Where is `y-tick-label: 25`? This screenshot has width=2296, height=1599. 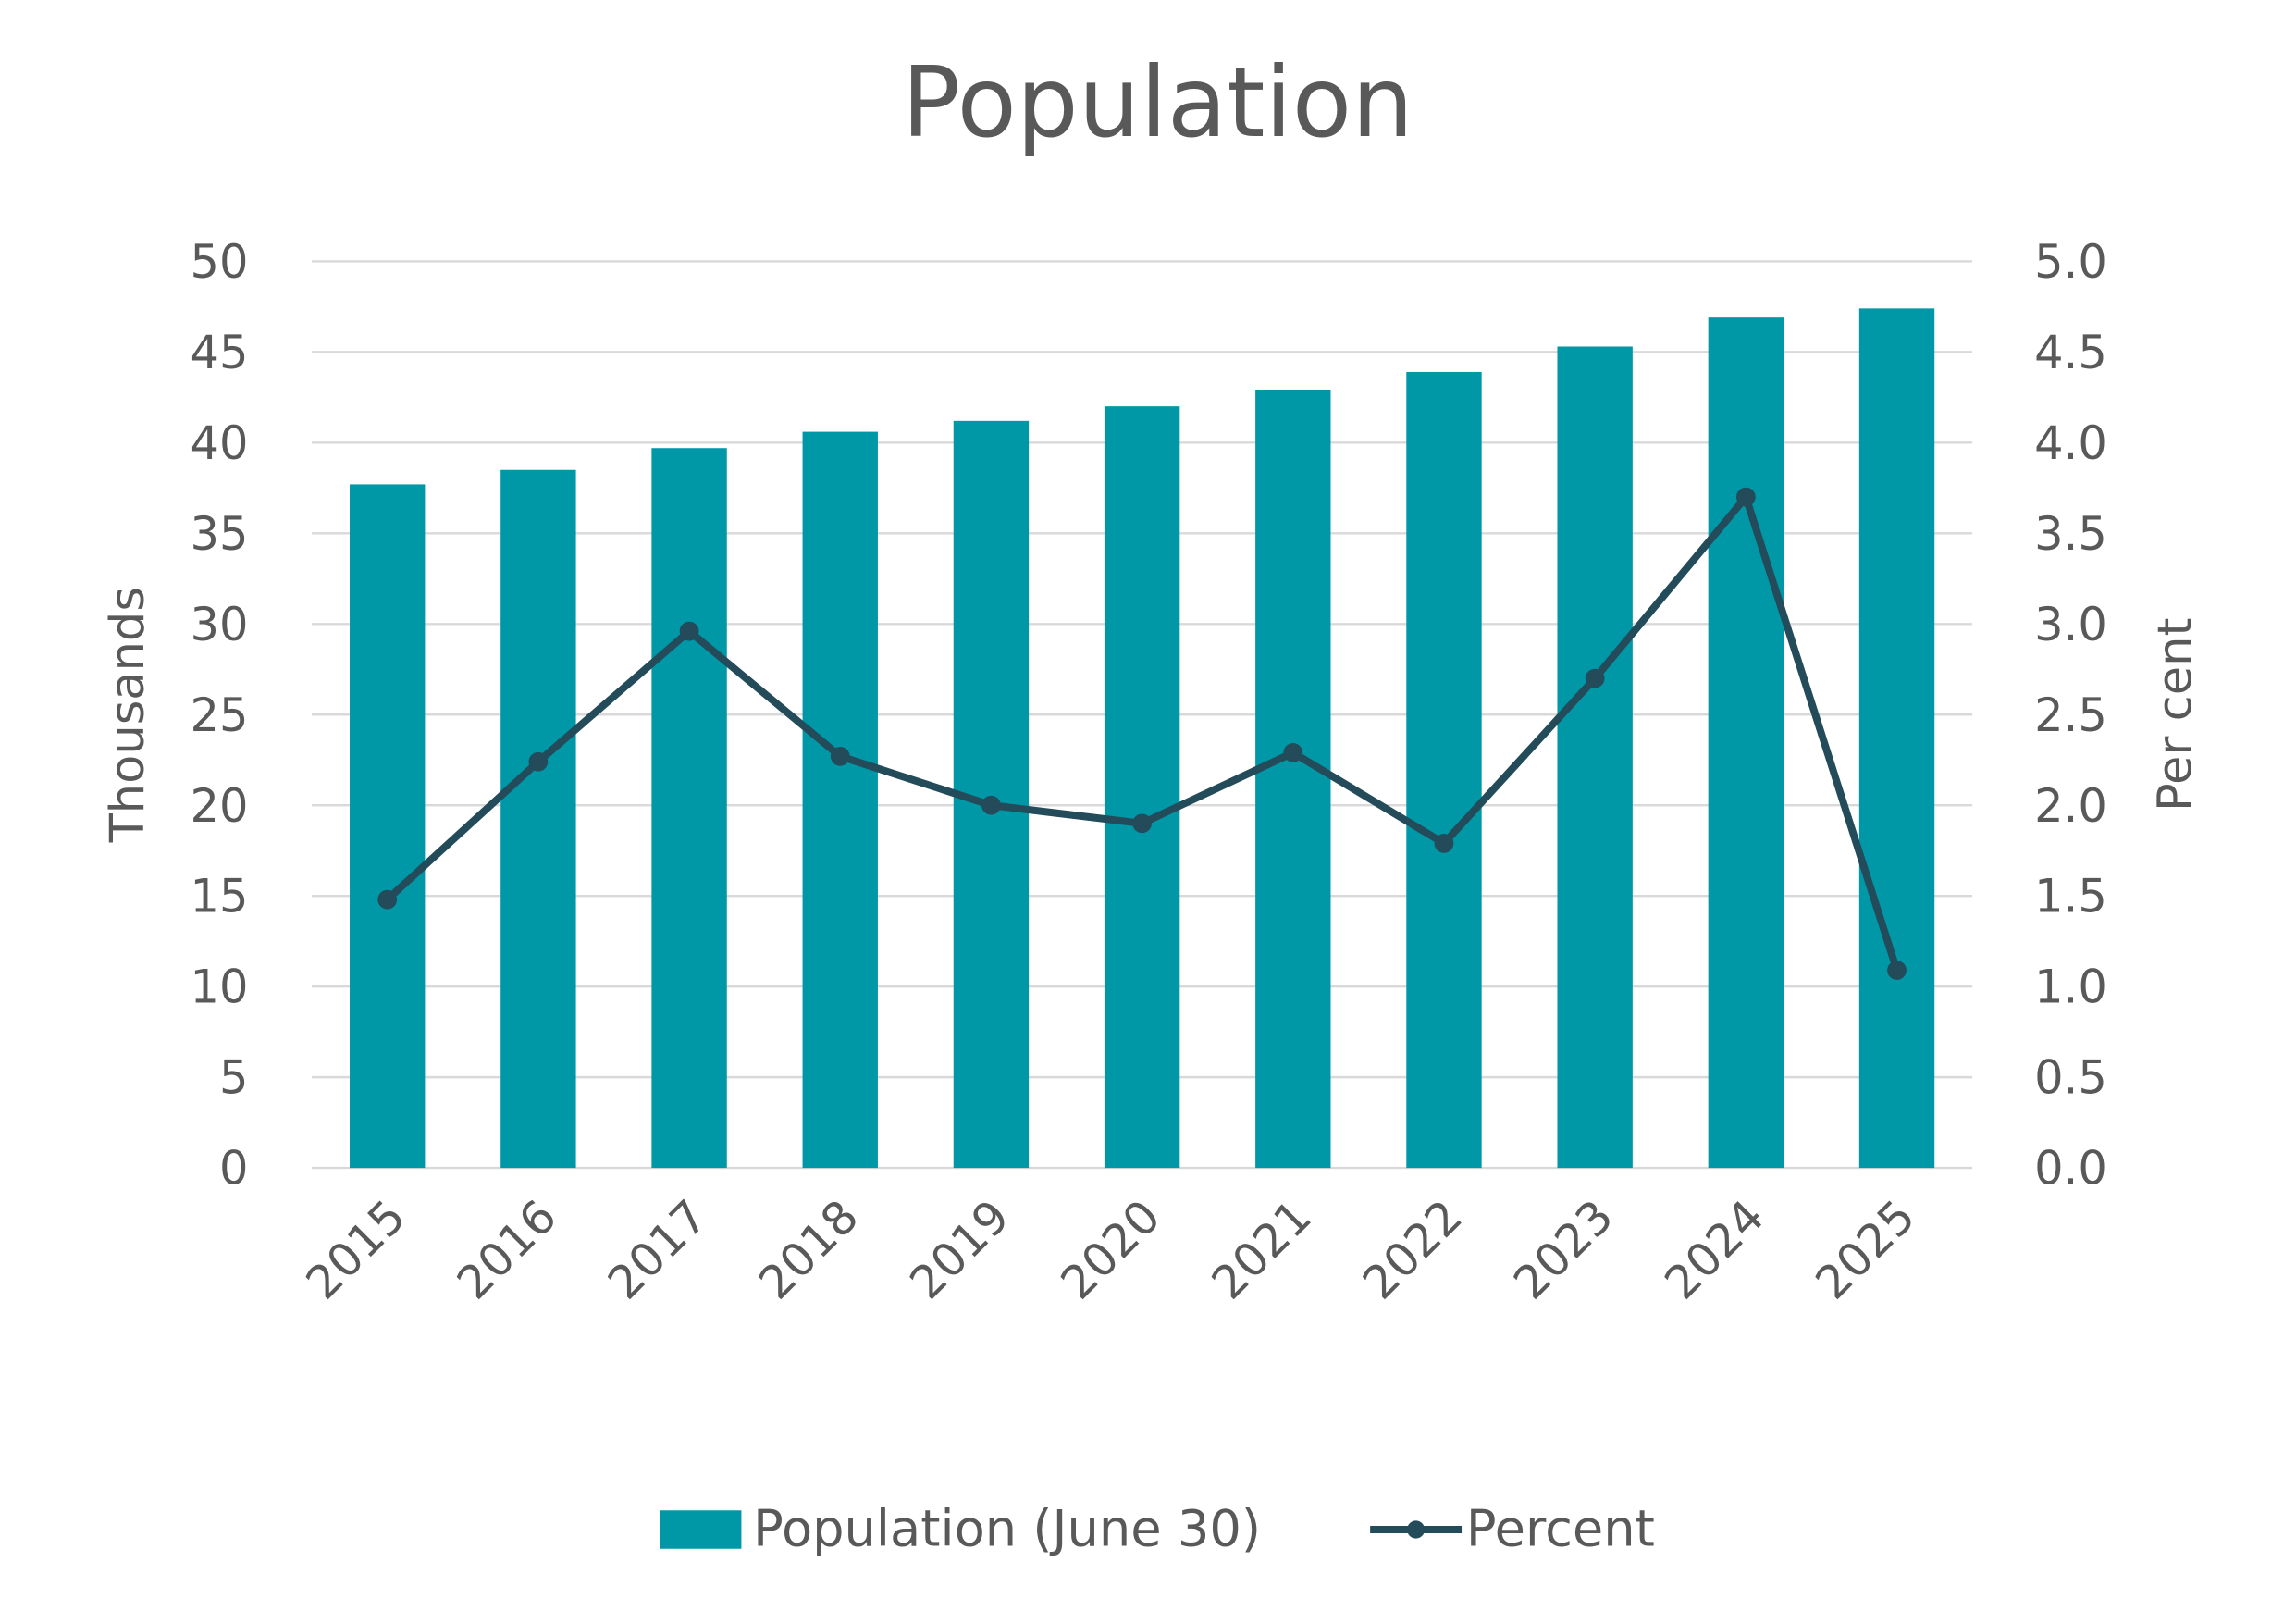 y-tick-label: 25 is located at coordinates (220, 715).